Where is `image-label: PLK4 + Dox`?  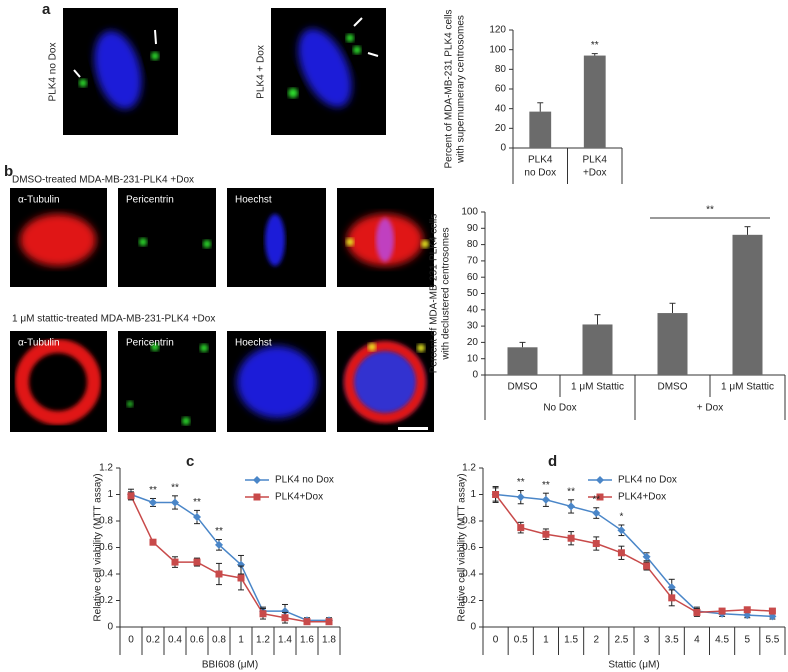 image-label: PLK4 + Dox is located at coordinates (261, 72).